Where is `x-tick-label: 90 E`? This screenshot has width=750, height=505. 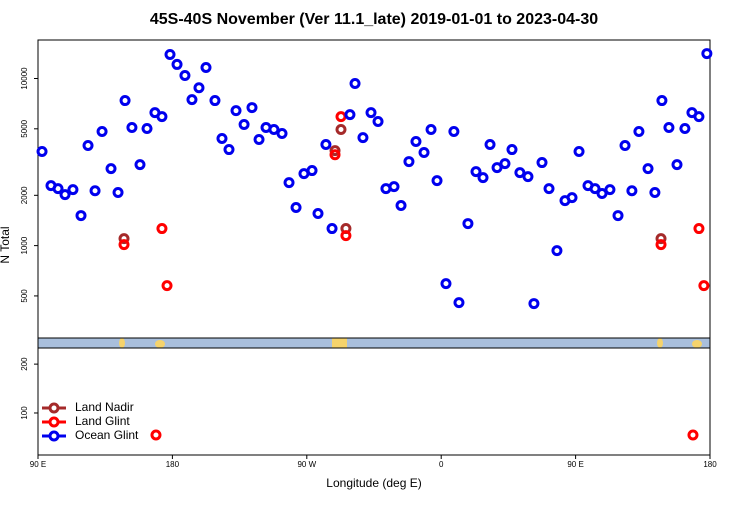 x-tick-label: 90 E is located at coordinates (38, 464).